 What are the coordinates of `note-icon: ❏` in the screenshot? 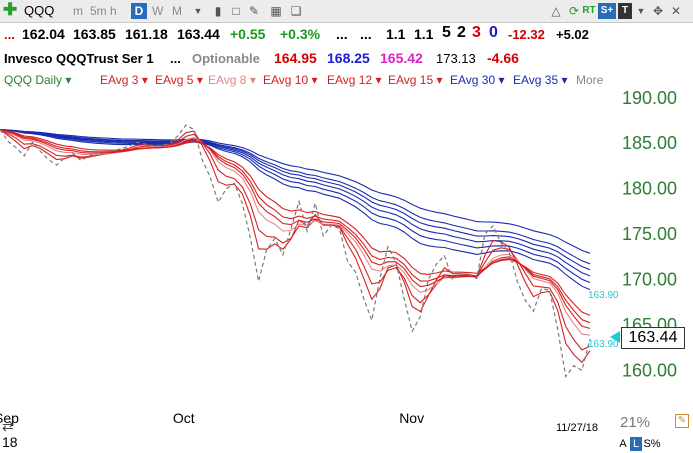 It's located at (296, 11).